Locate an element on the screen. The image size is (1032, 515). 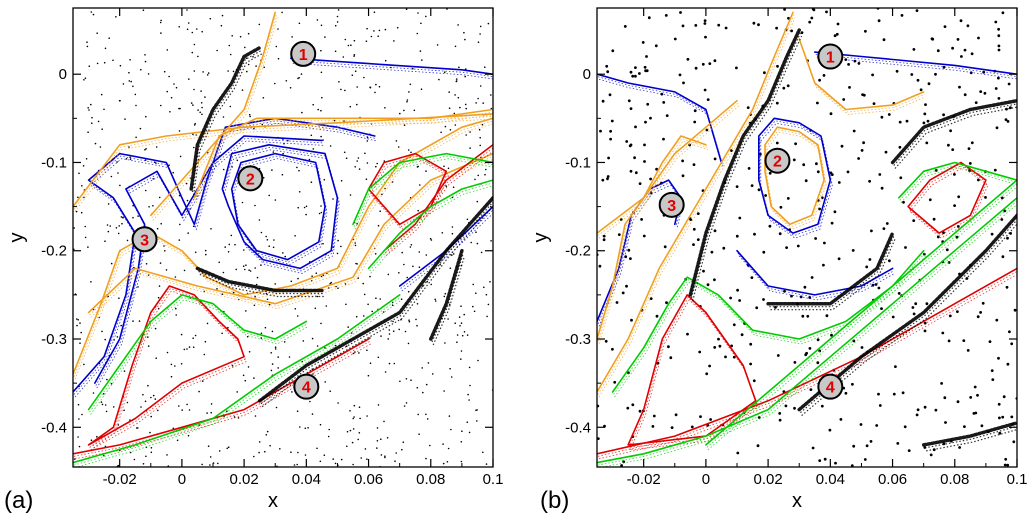
region-marker: 1 is located at coordinates (303, 53).